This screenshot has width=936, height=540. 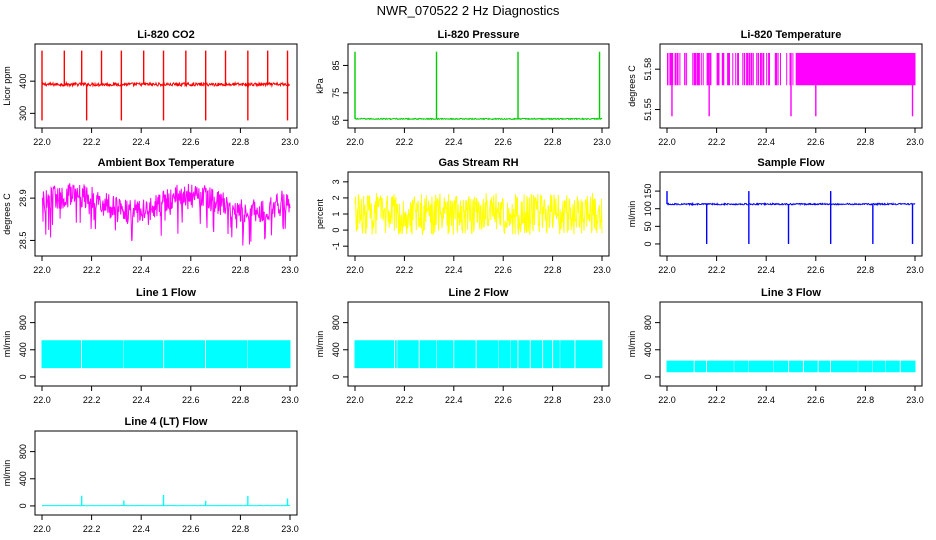 I want to click on y-axis-label: degrees C, so click(x=632, y=86).